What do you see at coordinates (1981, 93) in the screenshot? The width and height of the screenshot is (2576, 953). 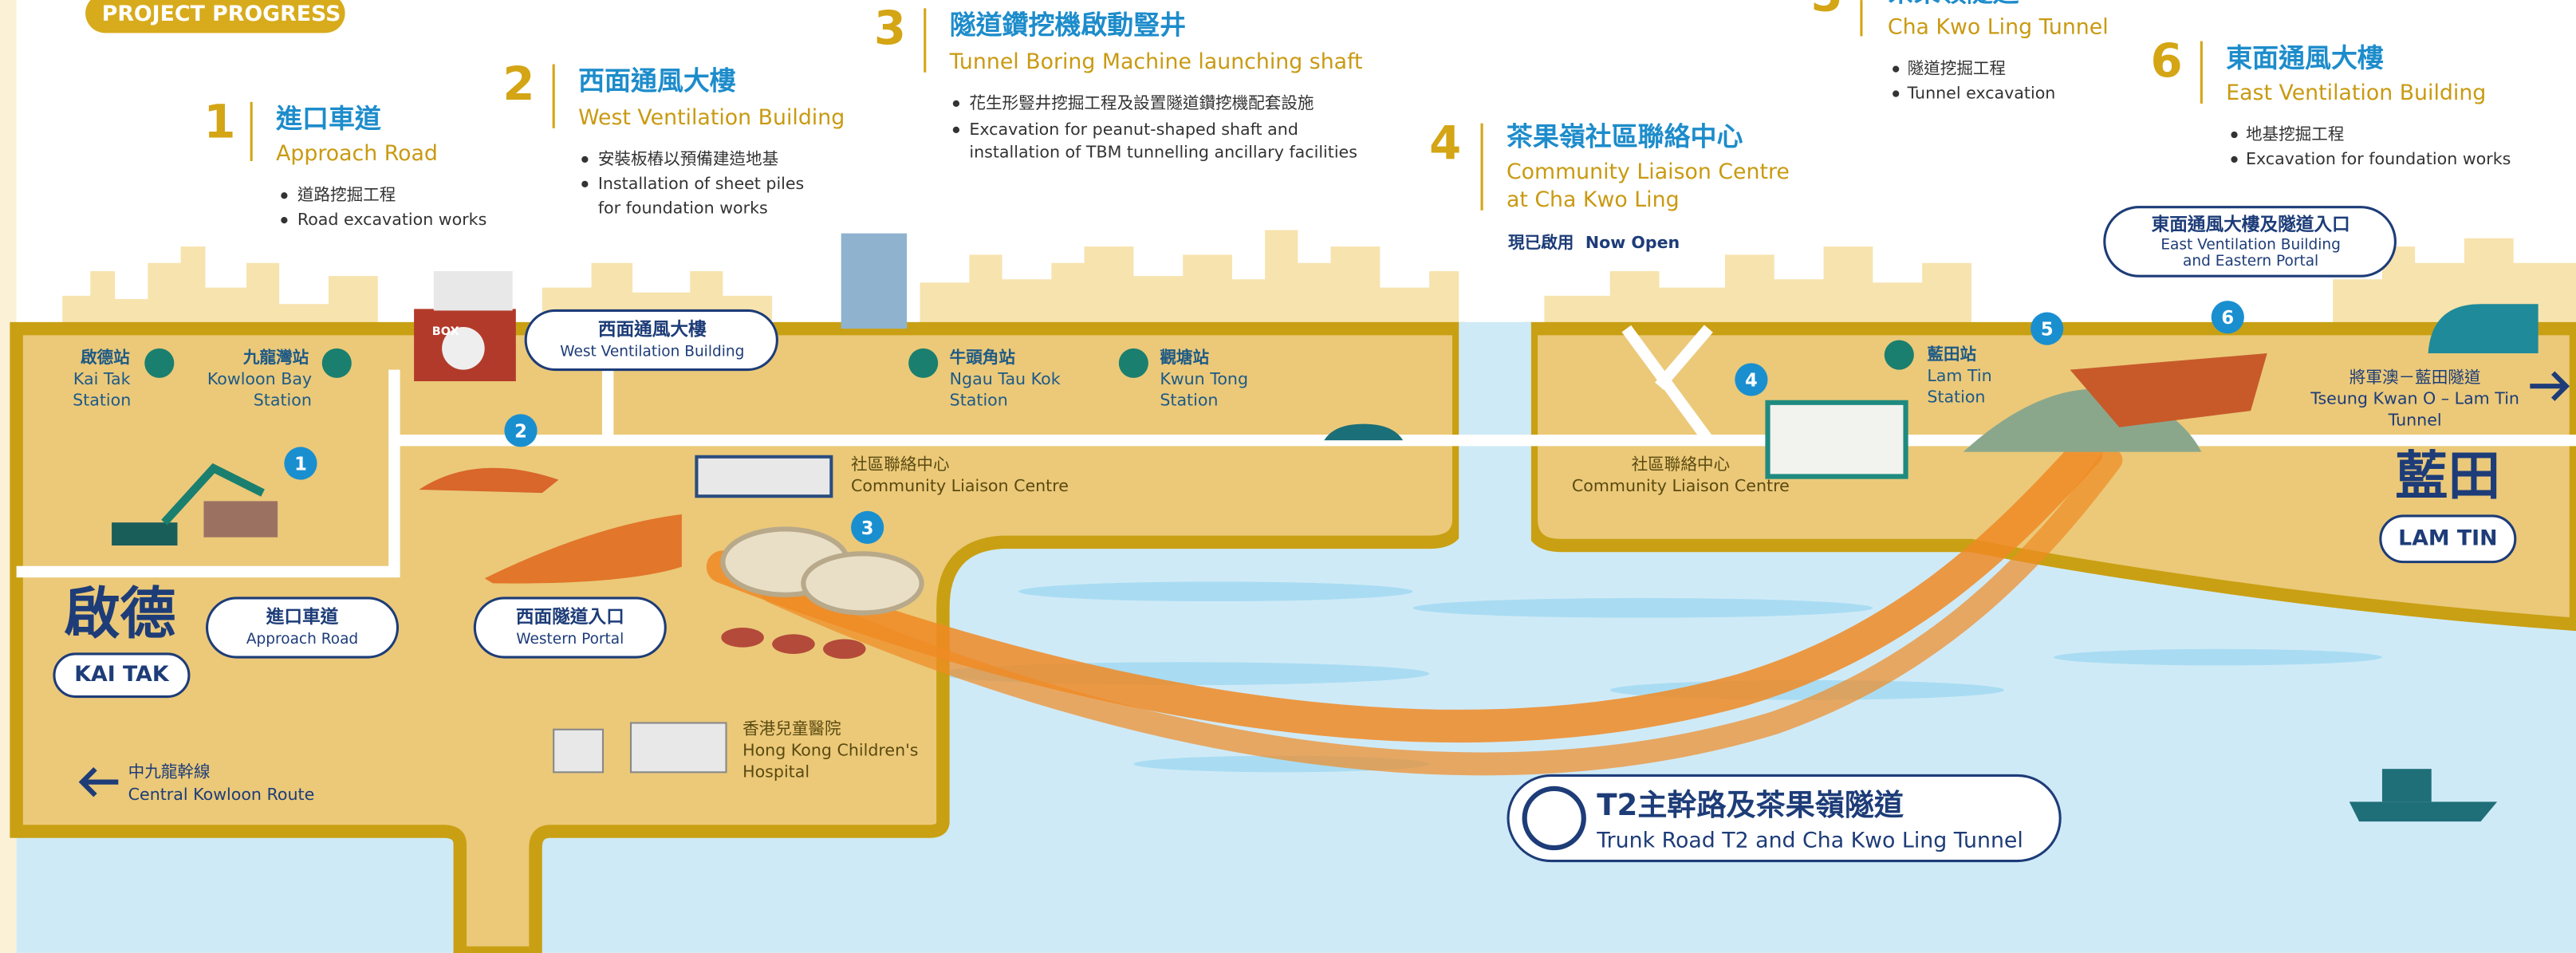 I see `bullet-text: Tunnel excavation` at bounding box center [1981, 93].